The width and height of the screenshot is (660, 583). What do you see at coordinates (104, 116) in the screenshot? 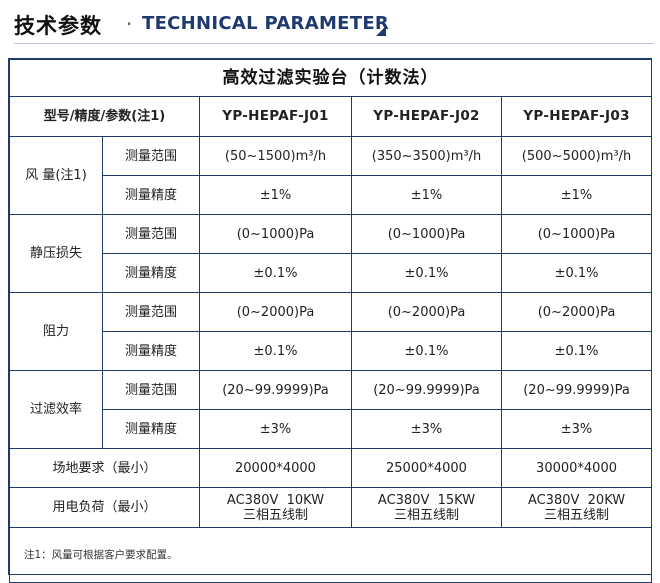
I see `header-label: 型号/精度/参数(注1)` at bounding box center [104, 116].